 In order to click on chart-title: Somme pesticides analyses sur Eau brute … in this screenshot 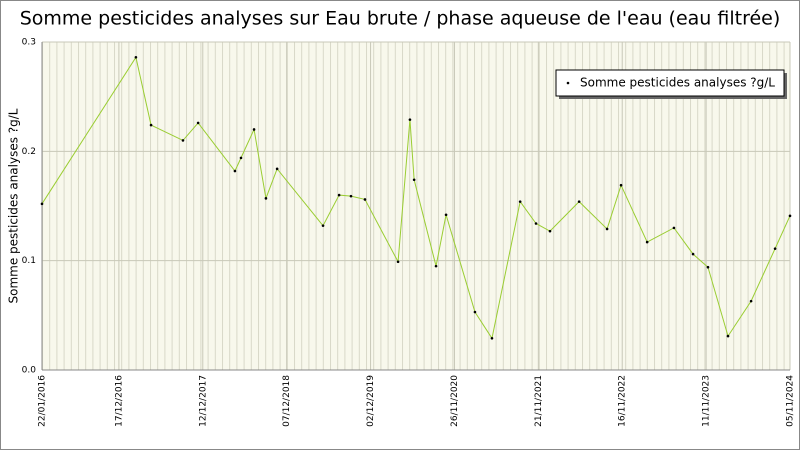, I will do `click(400, 19)`.